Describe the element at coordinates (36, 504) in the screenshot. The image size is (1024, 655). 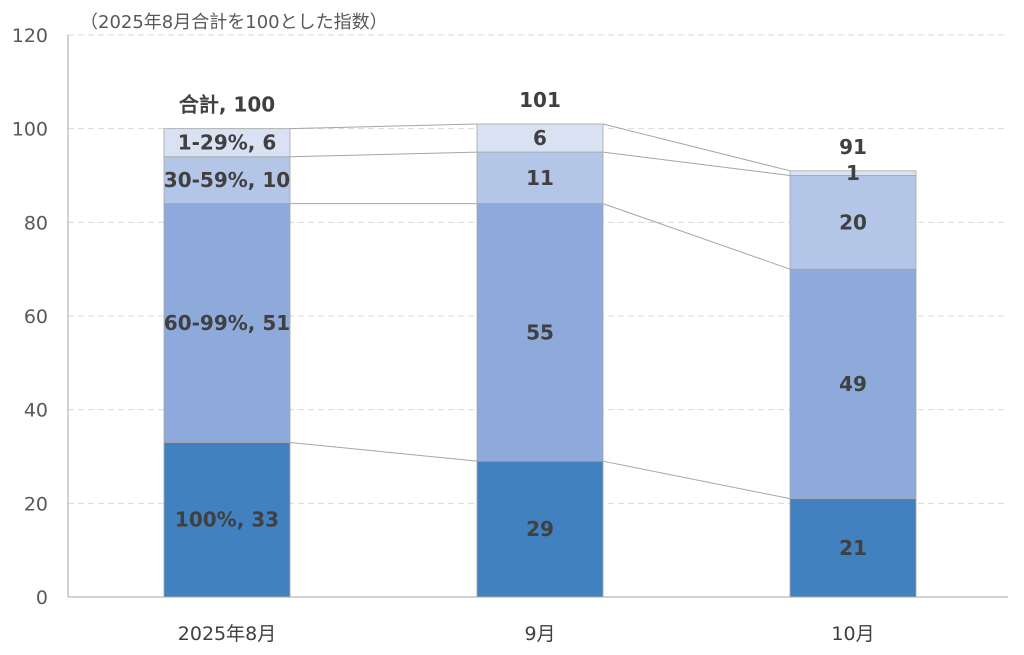
I see `y-tick-label: 20` at that location.